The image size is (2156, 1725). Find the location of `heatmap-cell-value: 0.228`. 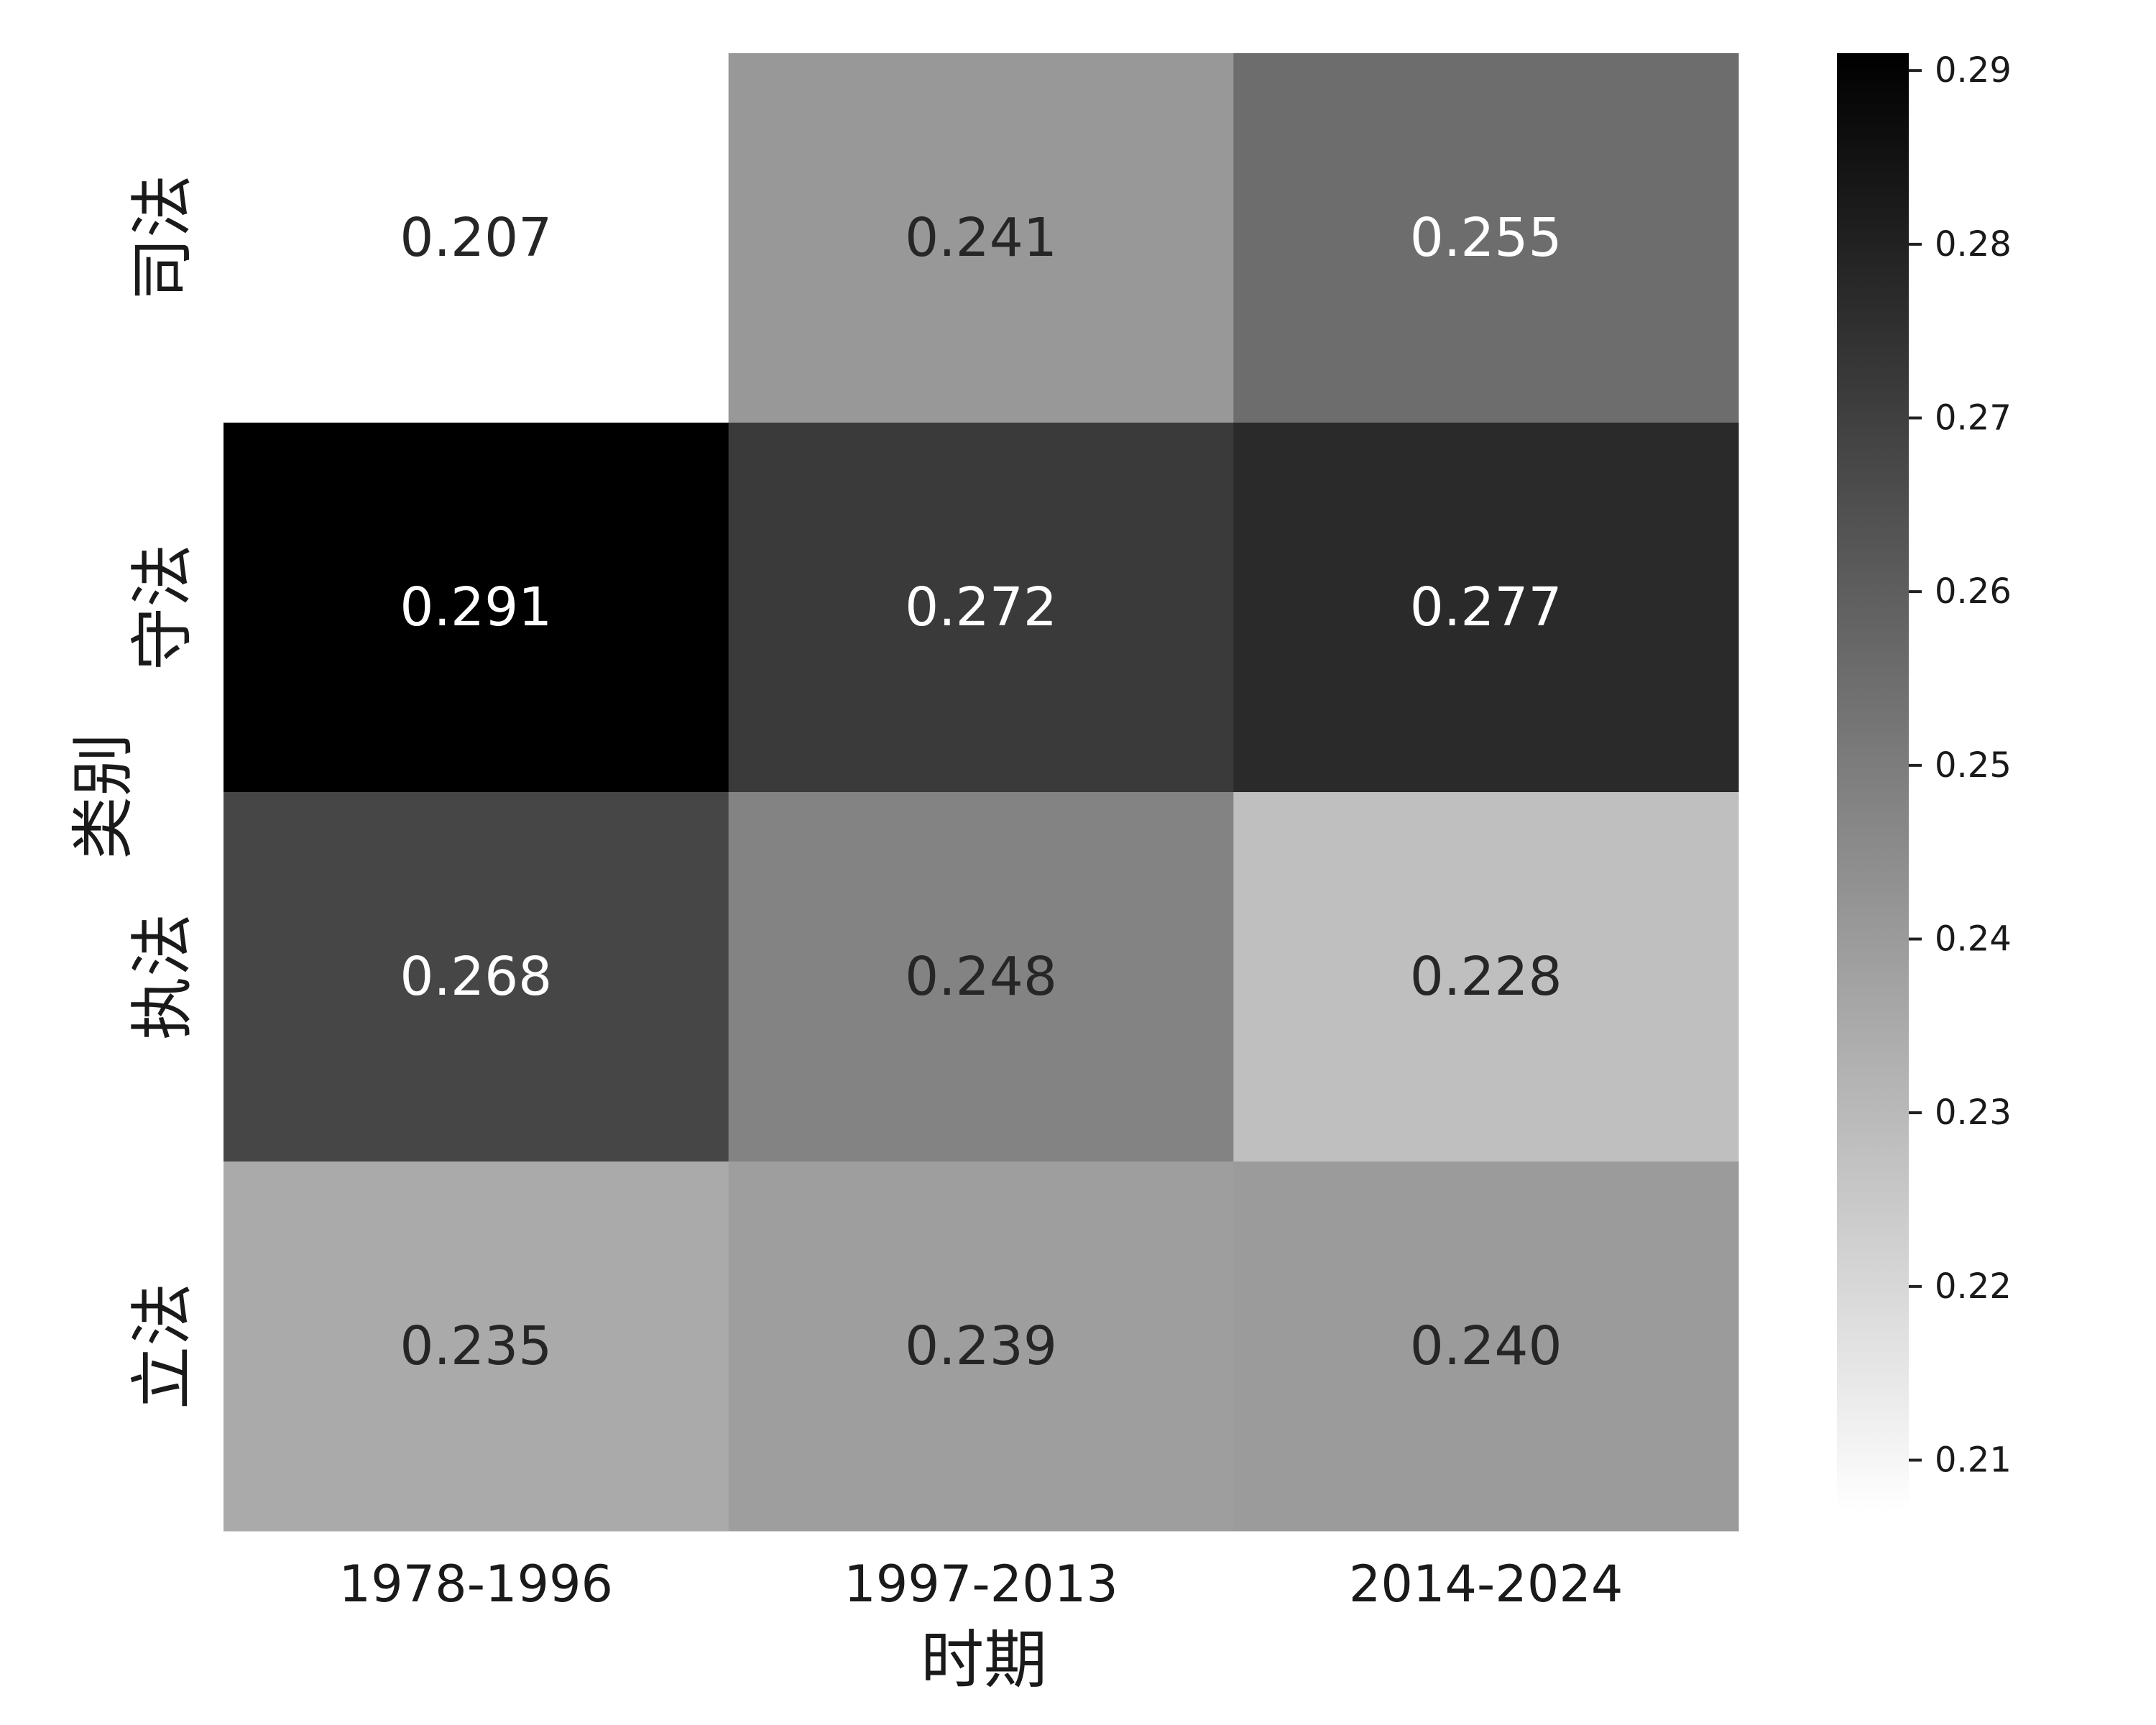

heatmap-cell-value: 0.228 is located at coordinates (1486, 977).